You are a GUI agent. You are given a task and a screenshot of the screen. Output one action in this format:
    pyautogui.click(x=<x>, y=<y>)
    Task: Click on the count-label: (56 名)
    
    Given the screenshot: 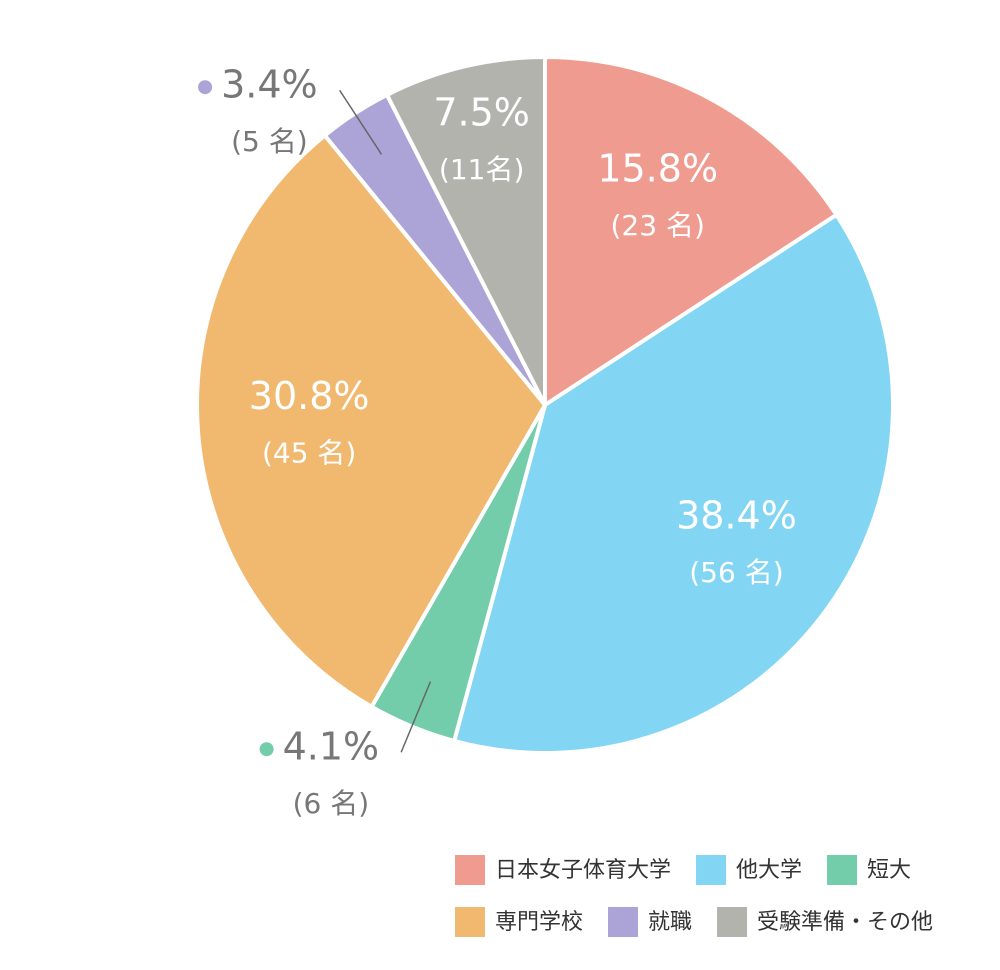 What is the action you would take?
    pyautogui.click(x=736, y=572)
    